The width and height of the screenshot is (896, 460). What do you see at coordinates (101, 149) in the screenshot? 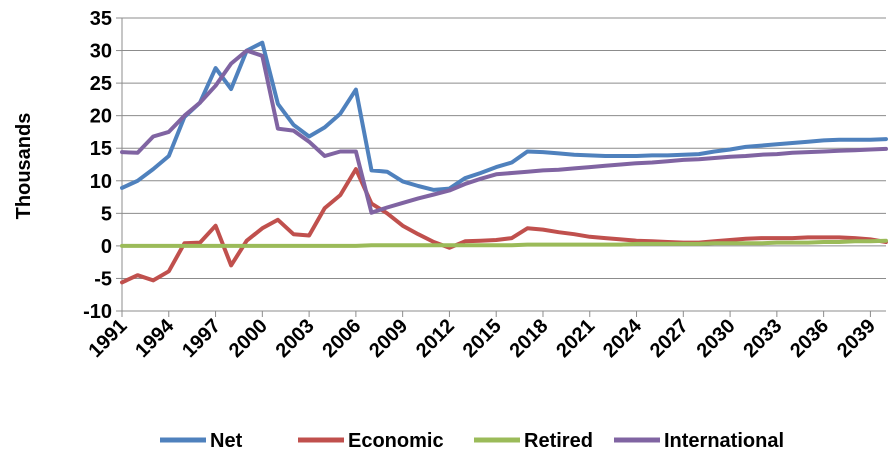
I see `y-tick-label: 15` at bounding box center [101, 149].